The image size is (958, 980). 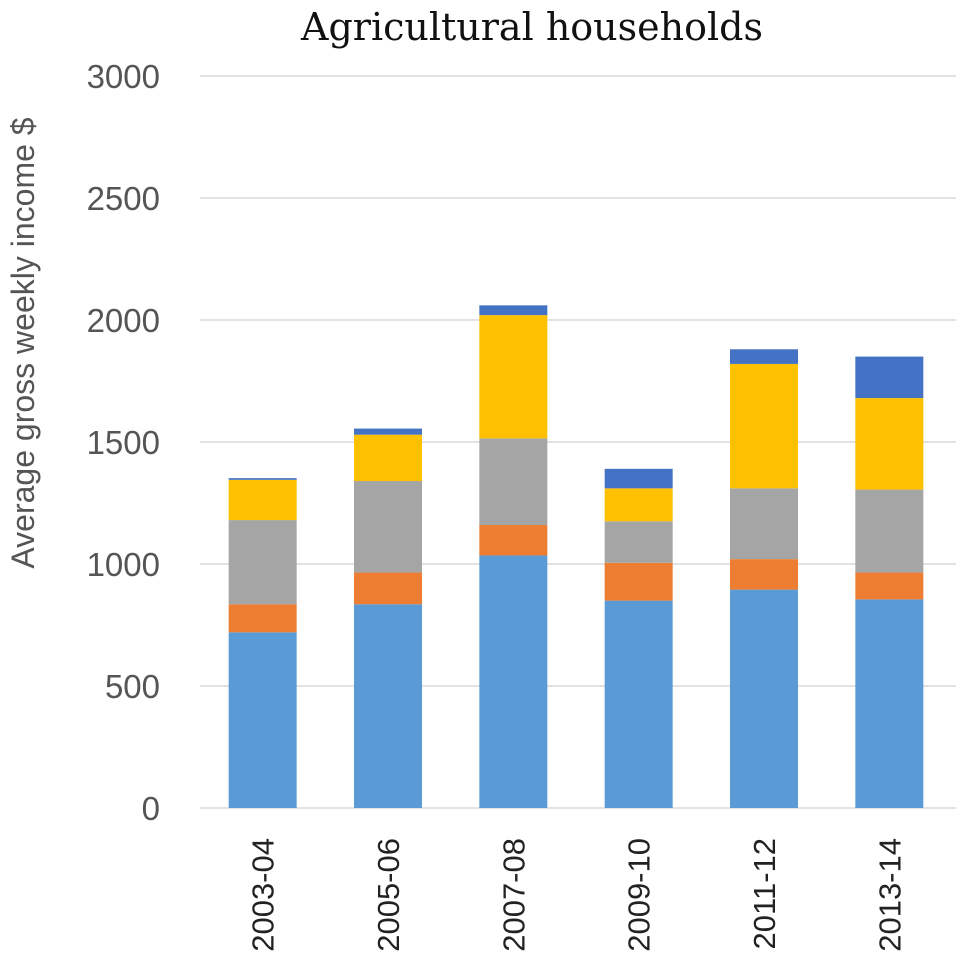 I want to click on y-tick-label: 2000, so click(x=123, y=320).